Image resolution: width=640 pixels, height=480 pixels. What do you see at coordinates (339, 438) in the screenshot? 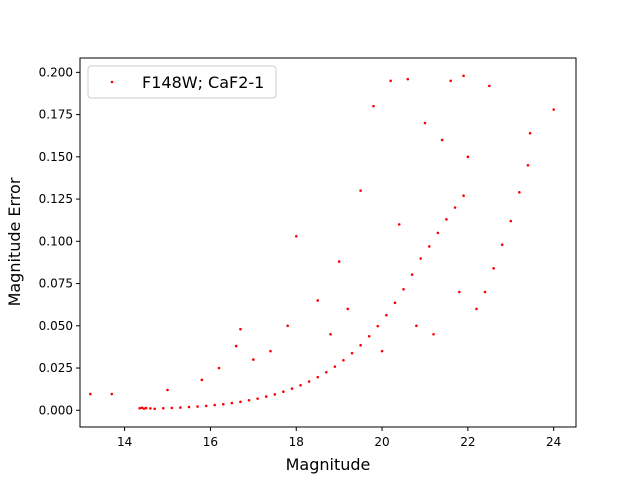
I see `x-axis-ticks: 14 16 18 20 22 24` at bounding box center [339, 438].